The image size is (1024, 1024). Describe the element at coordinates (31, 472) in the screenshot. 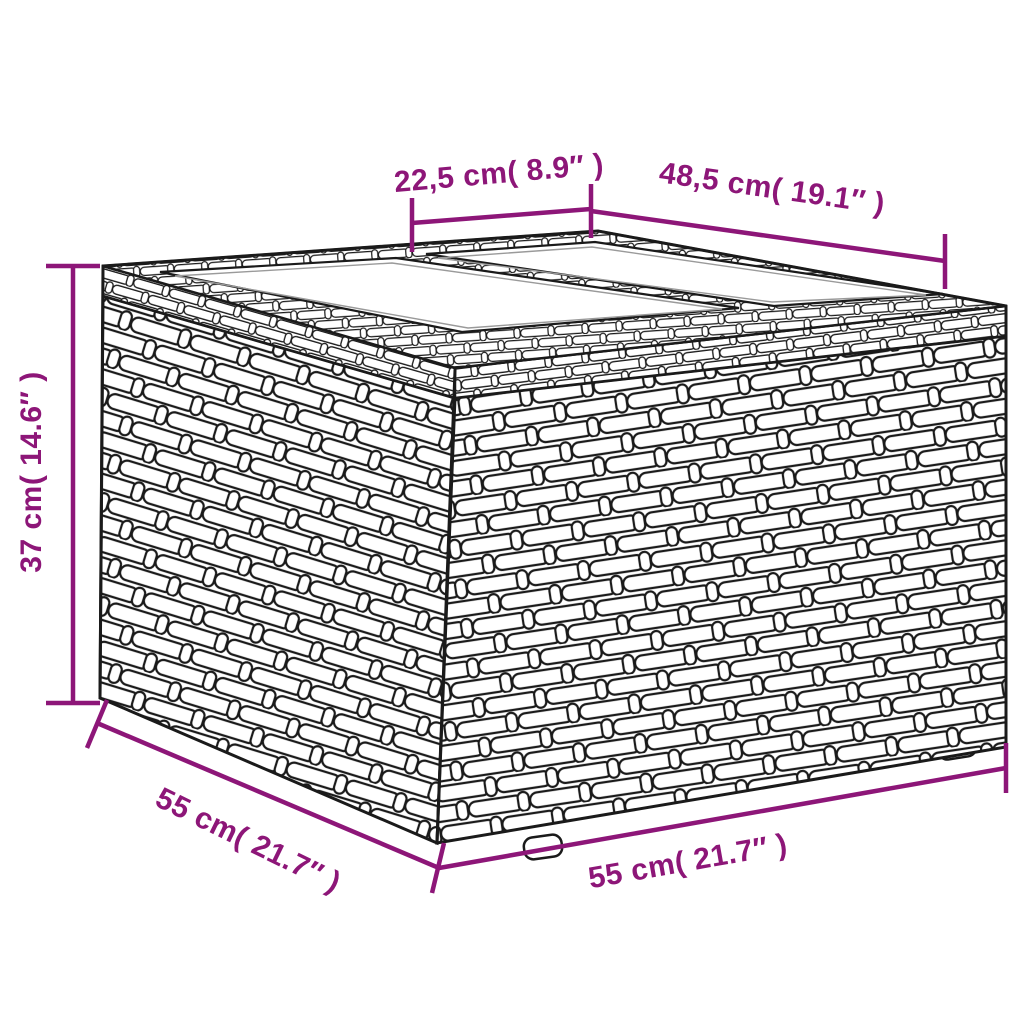

I see `dim-label-height: 37 cm( 14.6″ )` at that location.